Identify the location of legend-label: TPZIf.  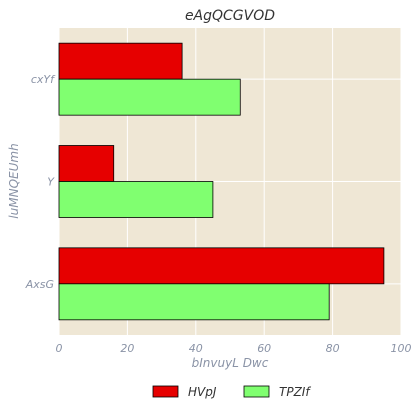
(295, 392).